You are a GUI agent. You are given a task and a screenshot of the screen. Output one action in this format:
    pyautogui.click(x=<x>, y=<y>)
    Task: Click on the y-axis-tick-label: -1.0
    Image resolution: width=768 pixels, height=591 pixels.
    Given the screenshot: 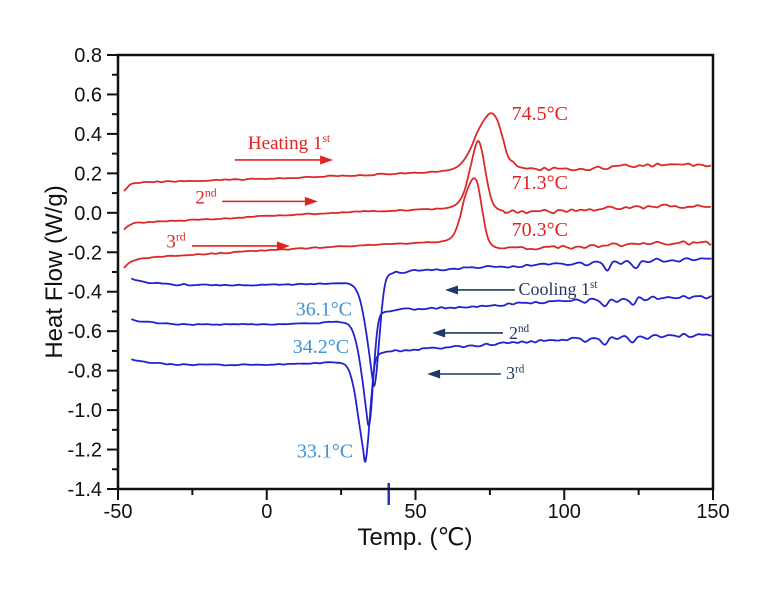 What is the action you would take?
    pyautogui.click(x=85, y=411)
    